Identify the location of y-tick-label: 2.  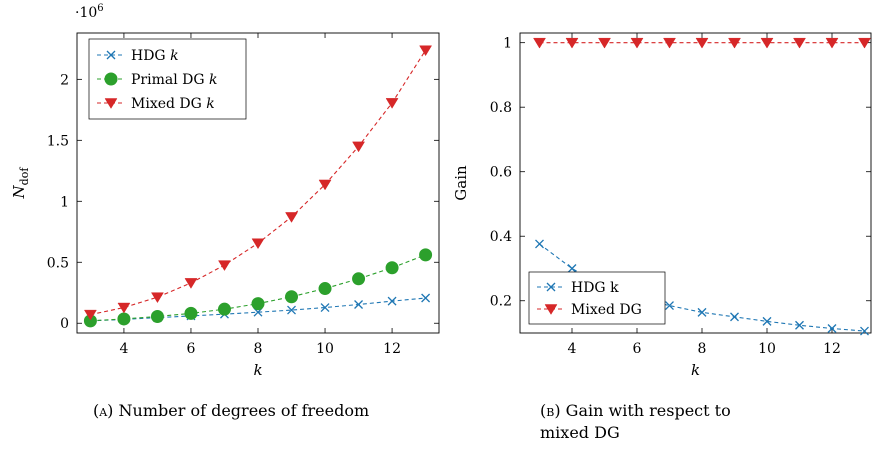
(64, 80).